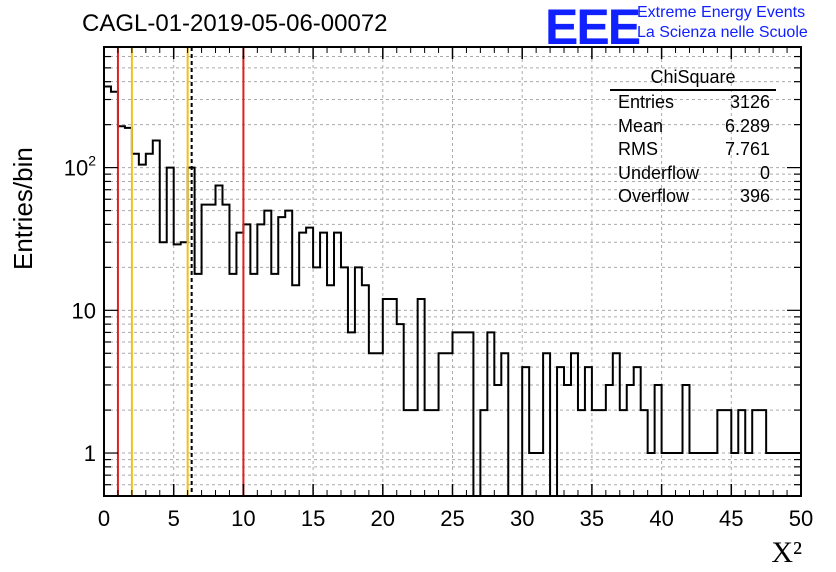 Image resolution: width=836 pixels, height=572 pixels. Describe the element at coordinates (693, 150) in the screenshot. I see `stats-row-rms: RMS 7.761` at that location.